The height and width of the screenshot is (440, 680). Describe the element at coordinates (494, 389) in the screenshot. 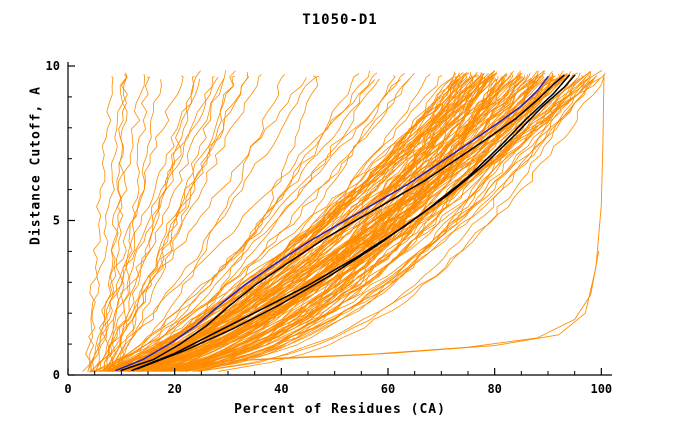

I see `x-tick-label: 80` at that location.